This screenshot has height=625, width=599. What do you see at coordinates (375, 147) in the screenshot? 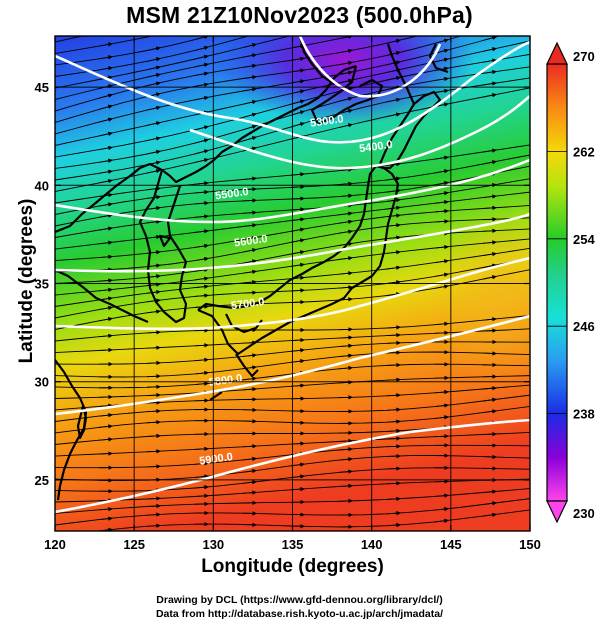
I see `contour-label: 5400.0` at bounding box center [375, 147].